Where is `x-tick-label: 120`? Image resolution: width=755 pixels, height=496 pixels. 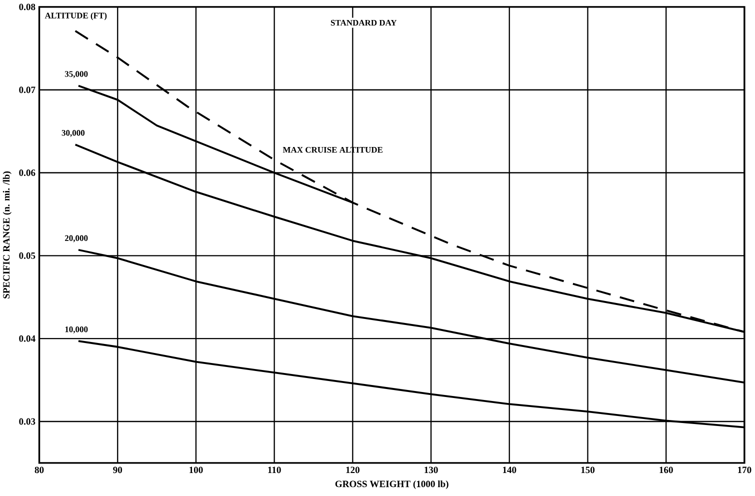 x-tick-label: 120 is located at coordinates (353, 470).